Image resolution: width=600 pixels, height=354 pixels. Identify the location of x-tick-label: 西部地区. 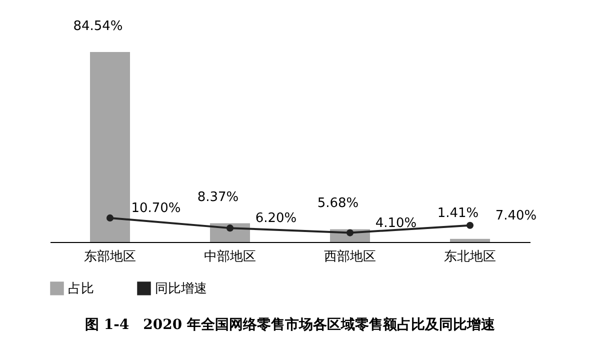
(350, 257).